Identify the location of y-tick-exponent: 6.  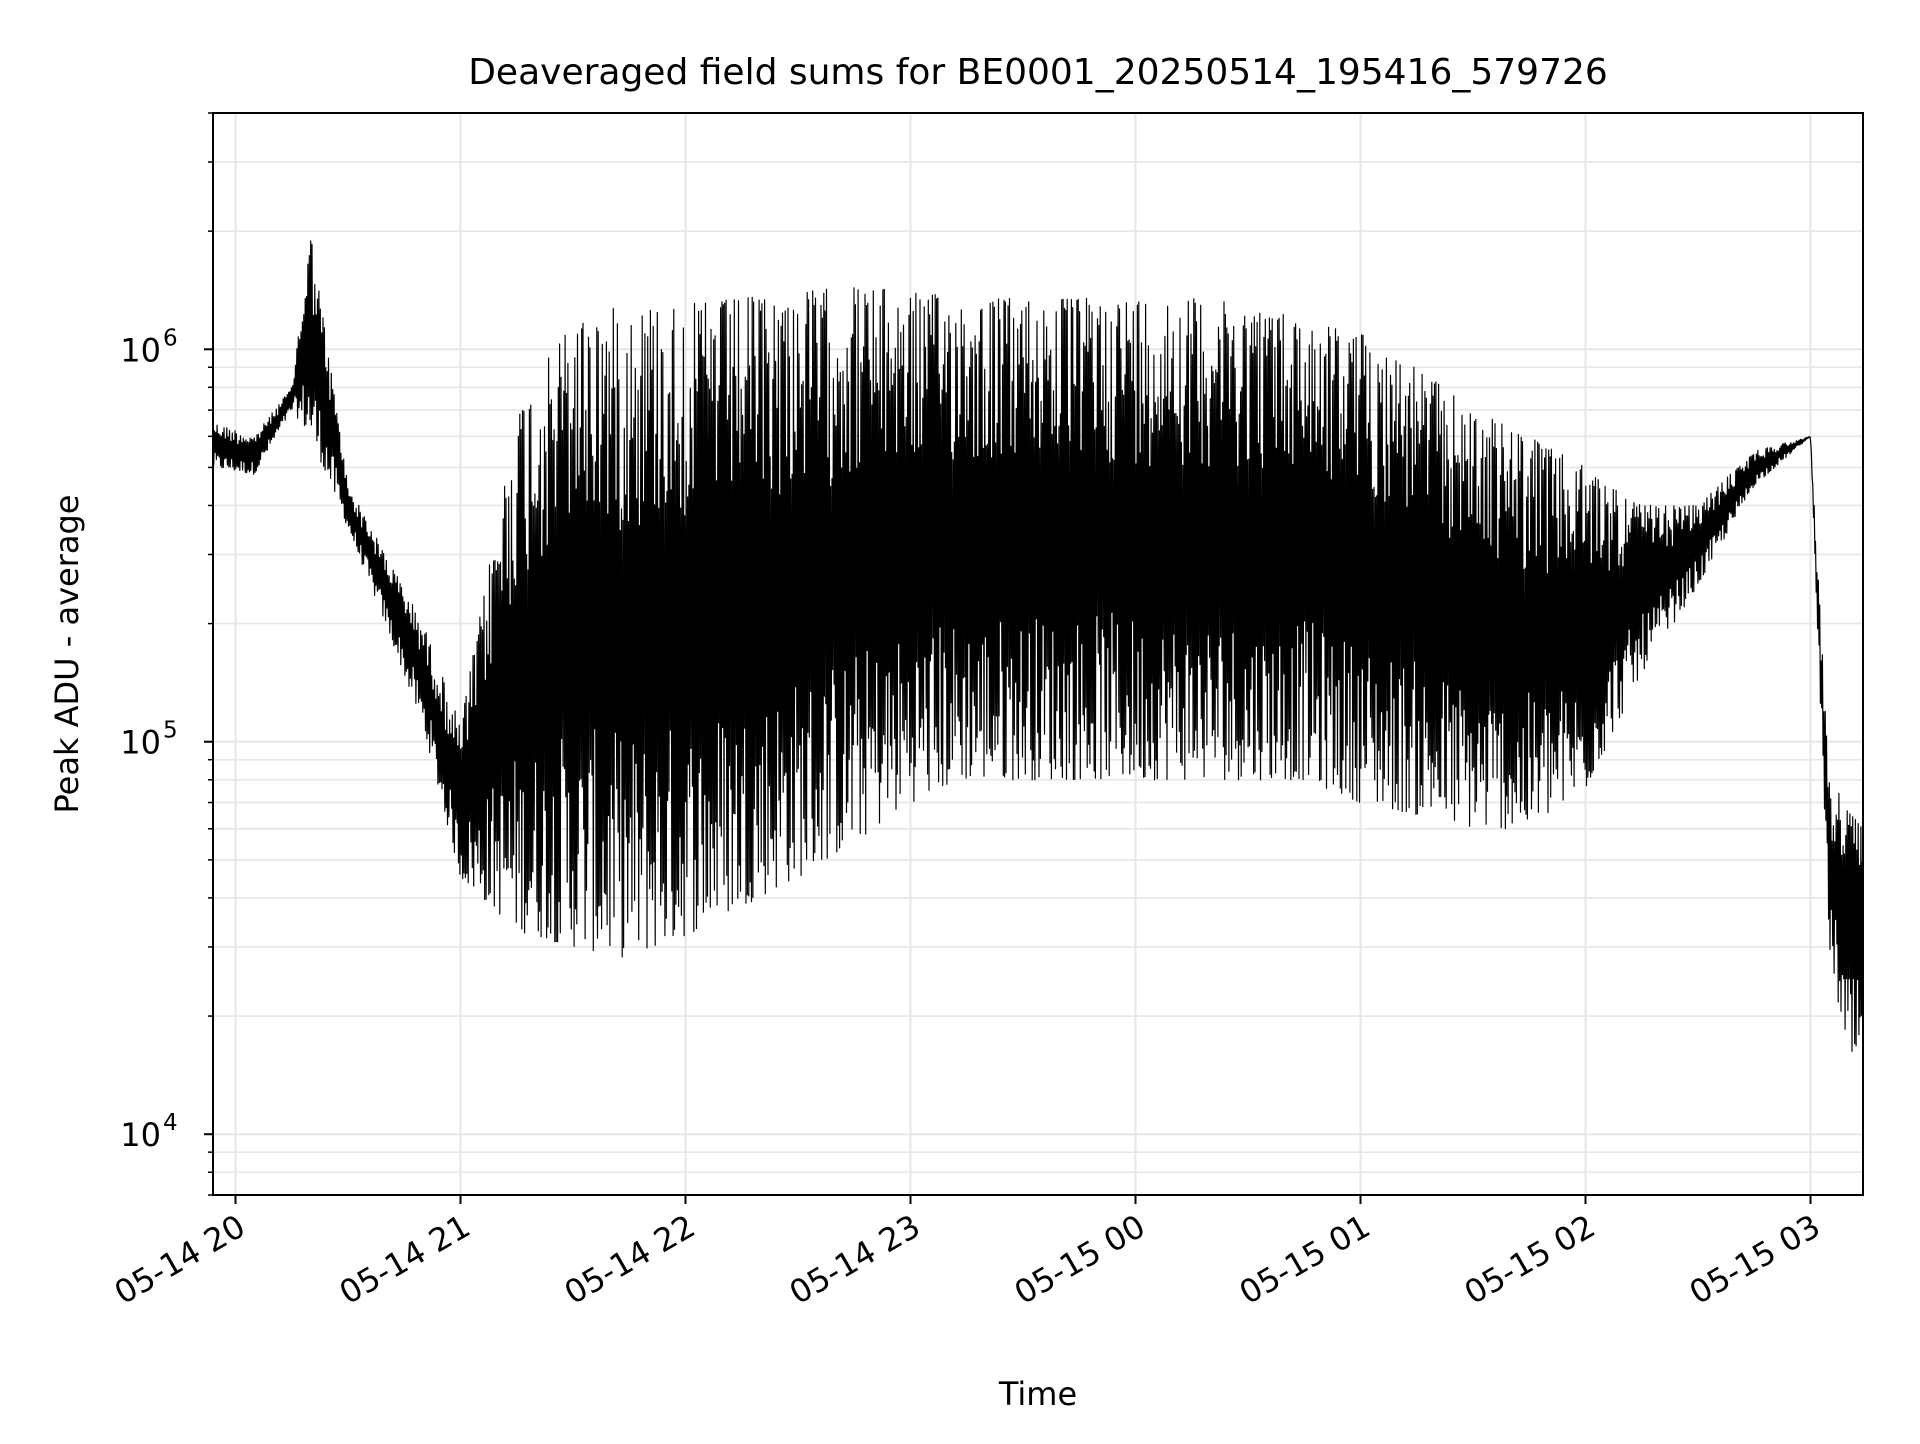
(170, 338).